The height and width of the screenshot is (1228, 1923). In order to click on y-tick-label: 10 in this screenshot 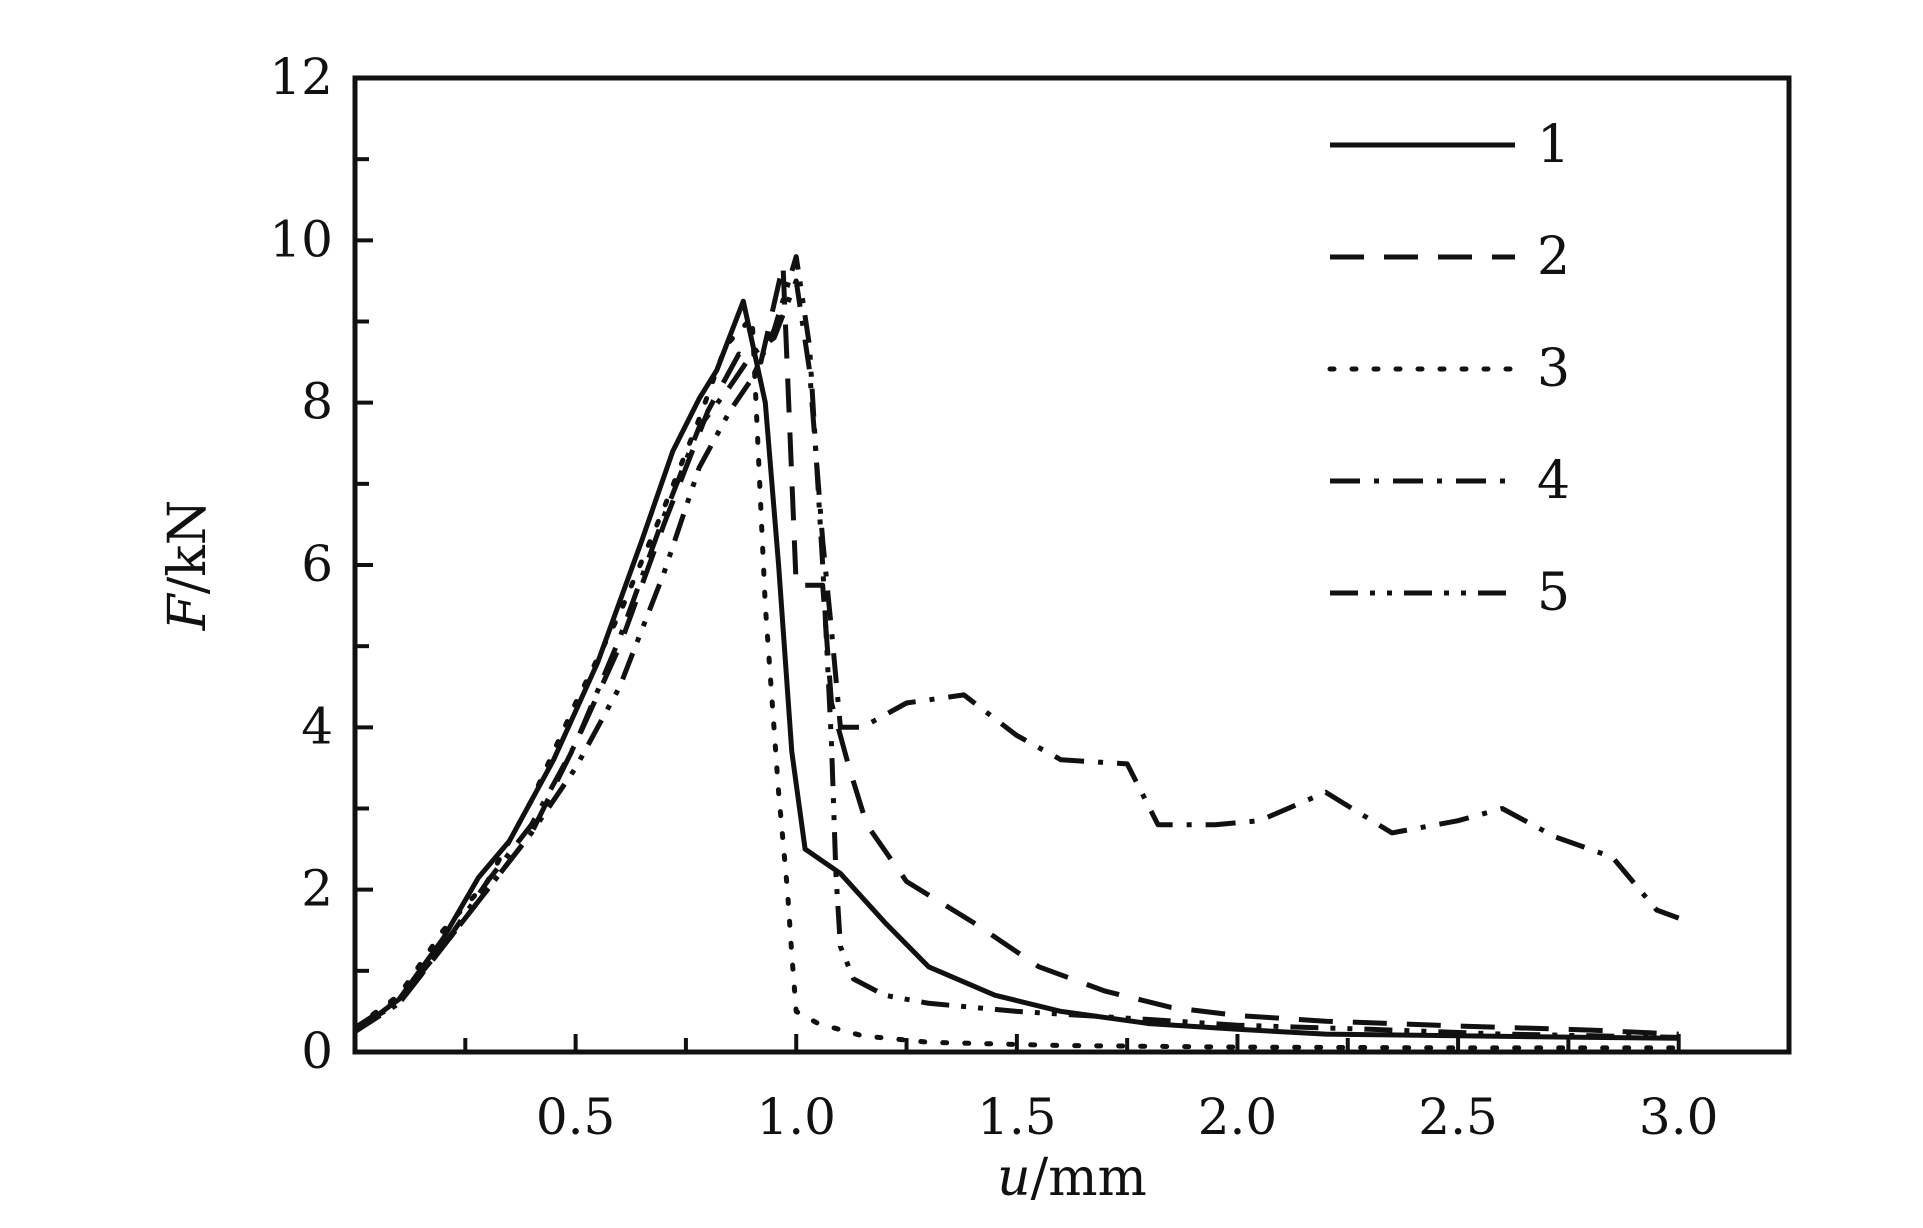, I will do `click(301, 239)`.